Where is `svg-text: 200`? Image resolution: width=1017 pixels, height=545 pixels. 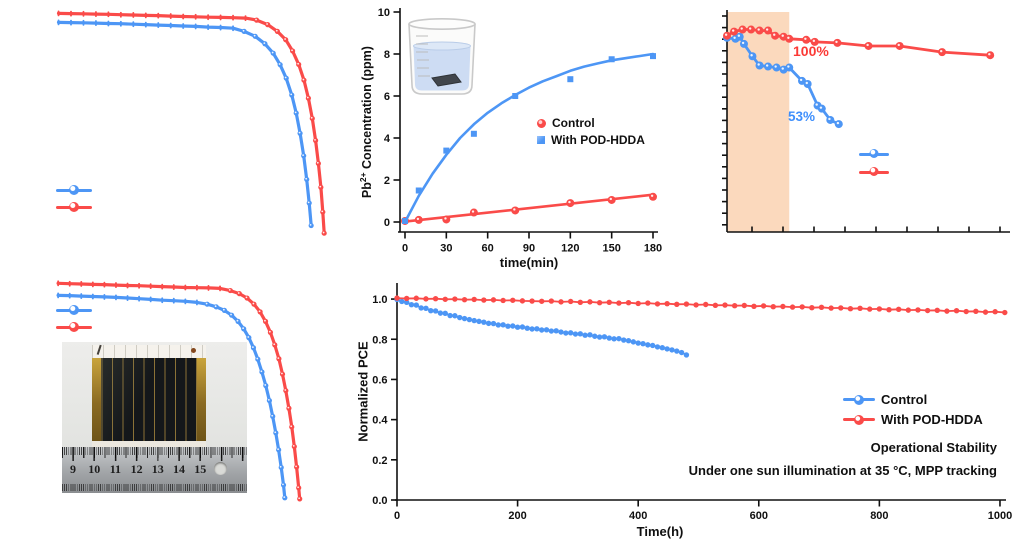
svg-text: 200 is located at coordinates (517, 516).